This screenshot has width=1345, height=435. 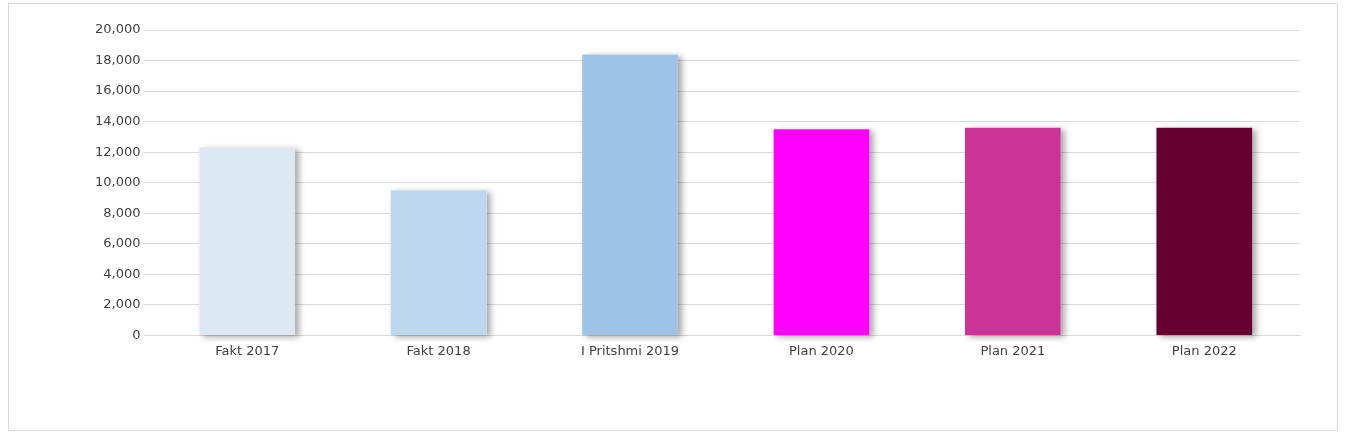 What do you see at coordinates (122, 243) in the screenshot?
I see `y-tick-label: 6,000` at bounding box center [122, 243].